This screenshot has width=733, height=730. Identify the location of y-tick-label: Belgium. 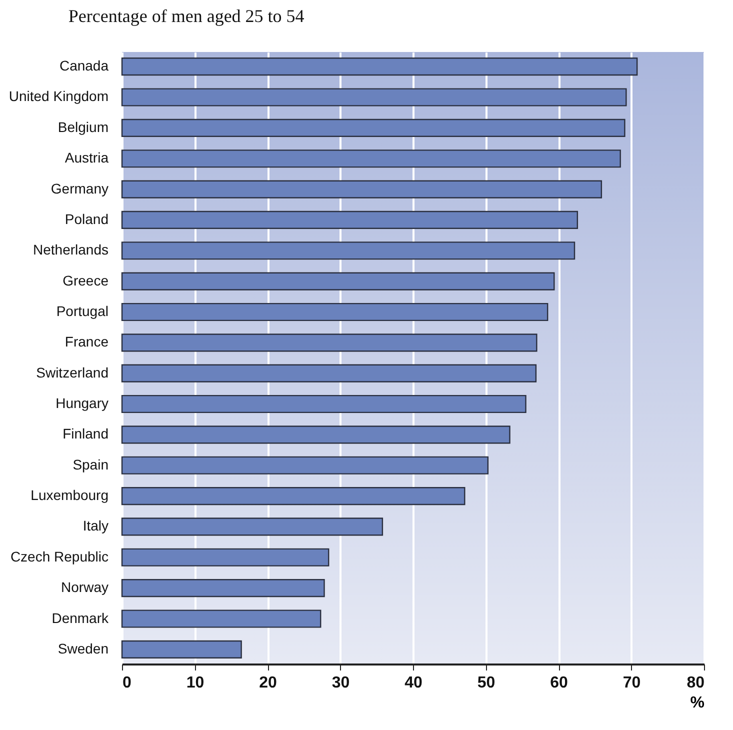
(83, 126).